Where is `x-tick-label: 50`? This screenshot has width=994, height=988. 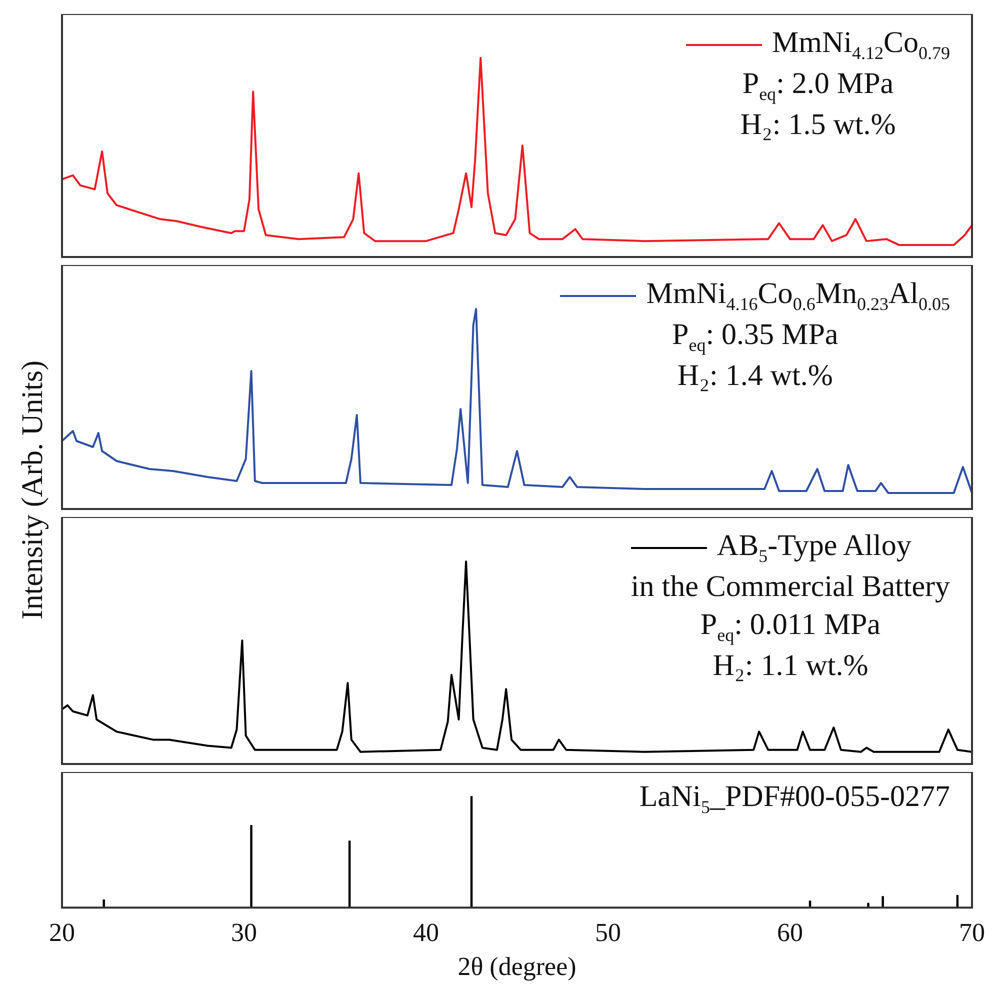 x-tick-label: 50 is located at coordinates (608, 933).